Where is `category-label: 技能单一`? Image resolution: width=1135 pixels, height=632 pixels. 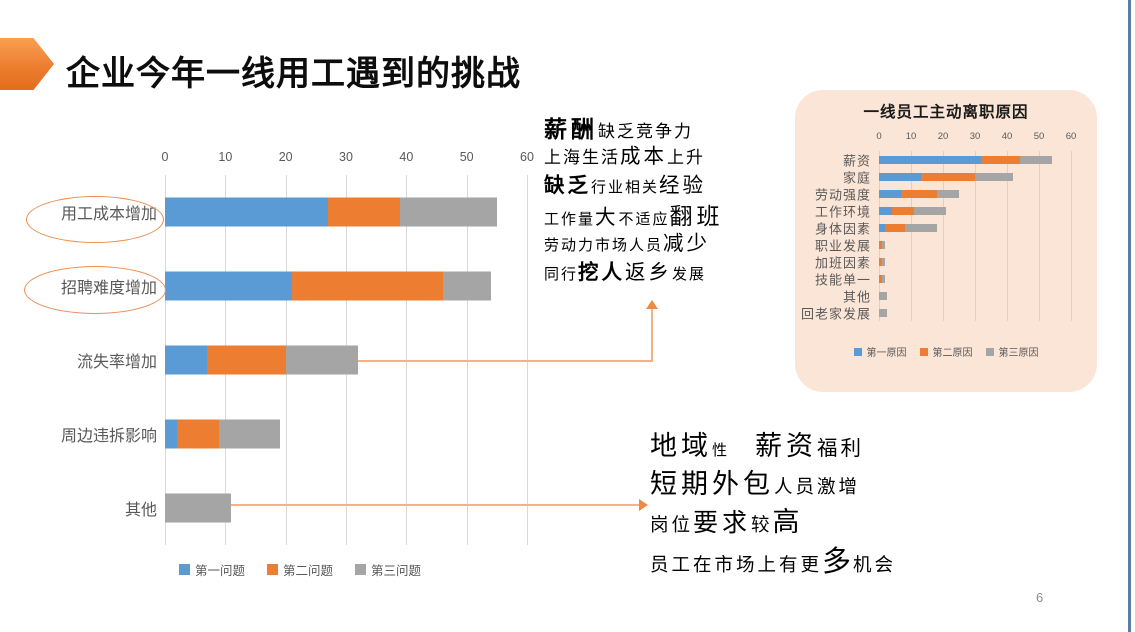 category-label: 技能单一 is located at coordinates (842, 279).